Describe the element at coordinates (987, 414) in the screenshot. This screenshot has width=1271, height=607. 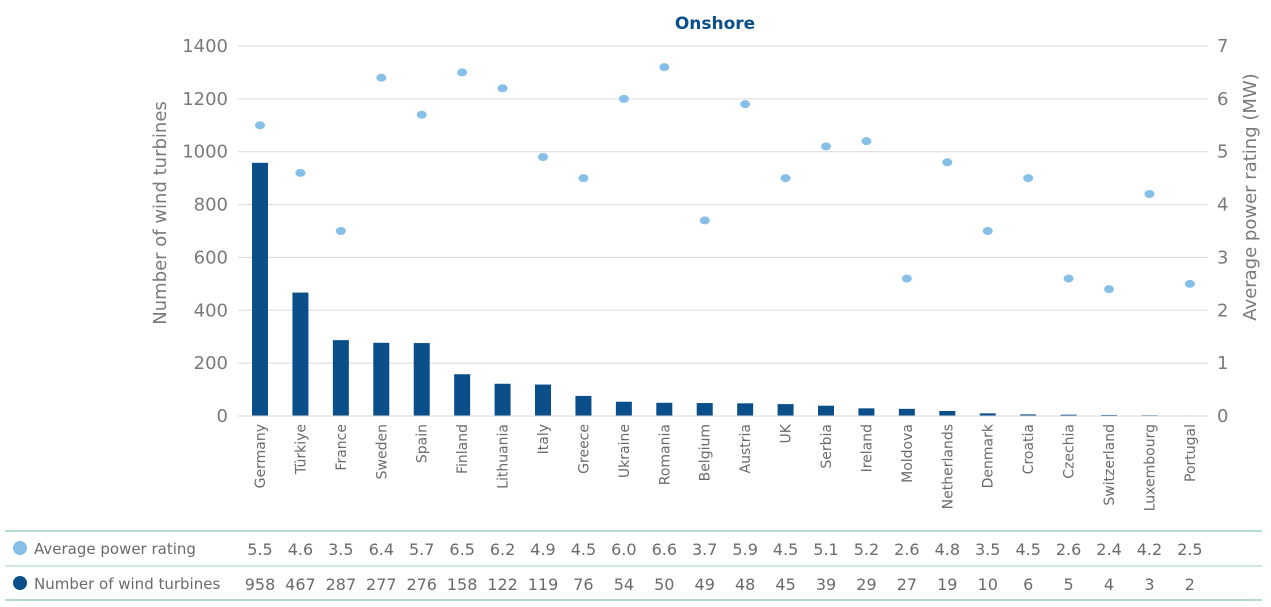
I see `bar-denmark` at that location.